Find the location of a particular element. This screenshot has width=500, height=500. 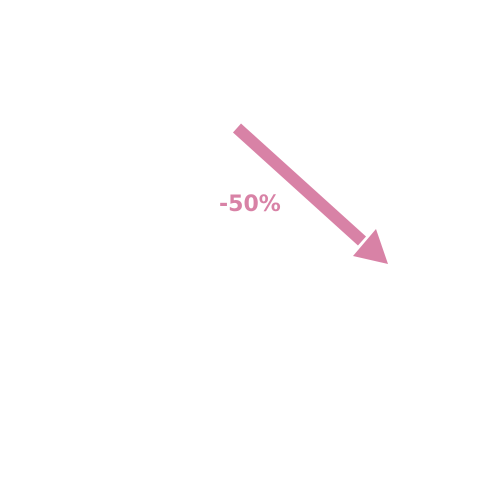

percent-change-label: -50% is located at coordinates (250, 204).